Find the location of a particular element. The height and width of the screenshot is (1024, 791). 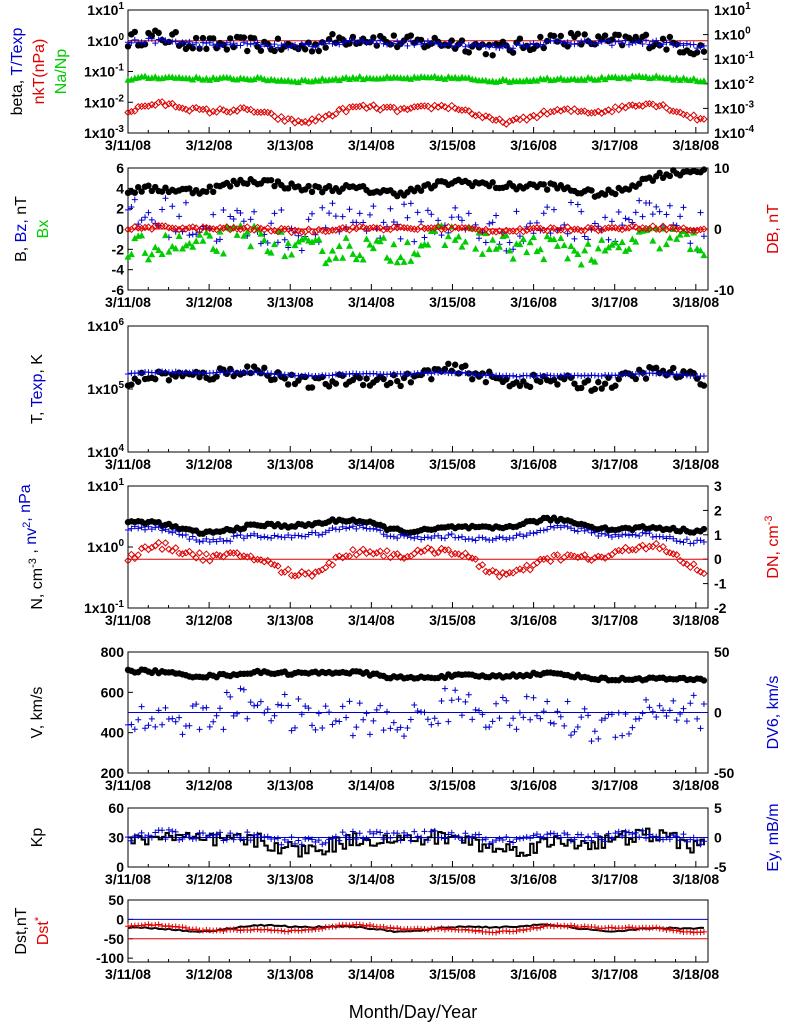

series-t is located at coordinates (416, 377).